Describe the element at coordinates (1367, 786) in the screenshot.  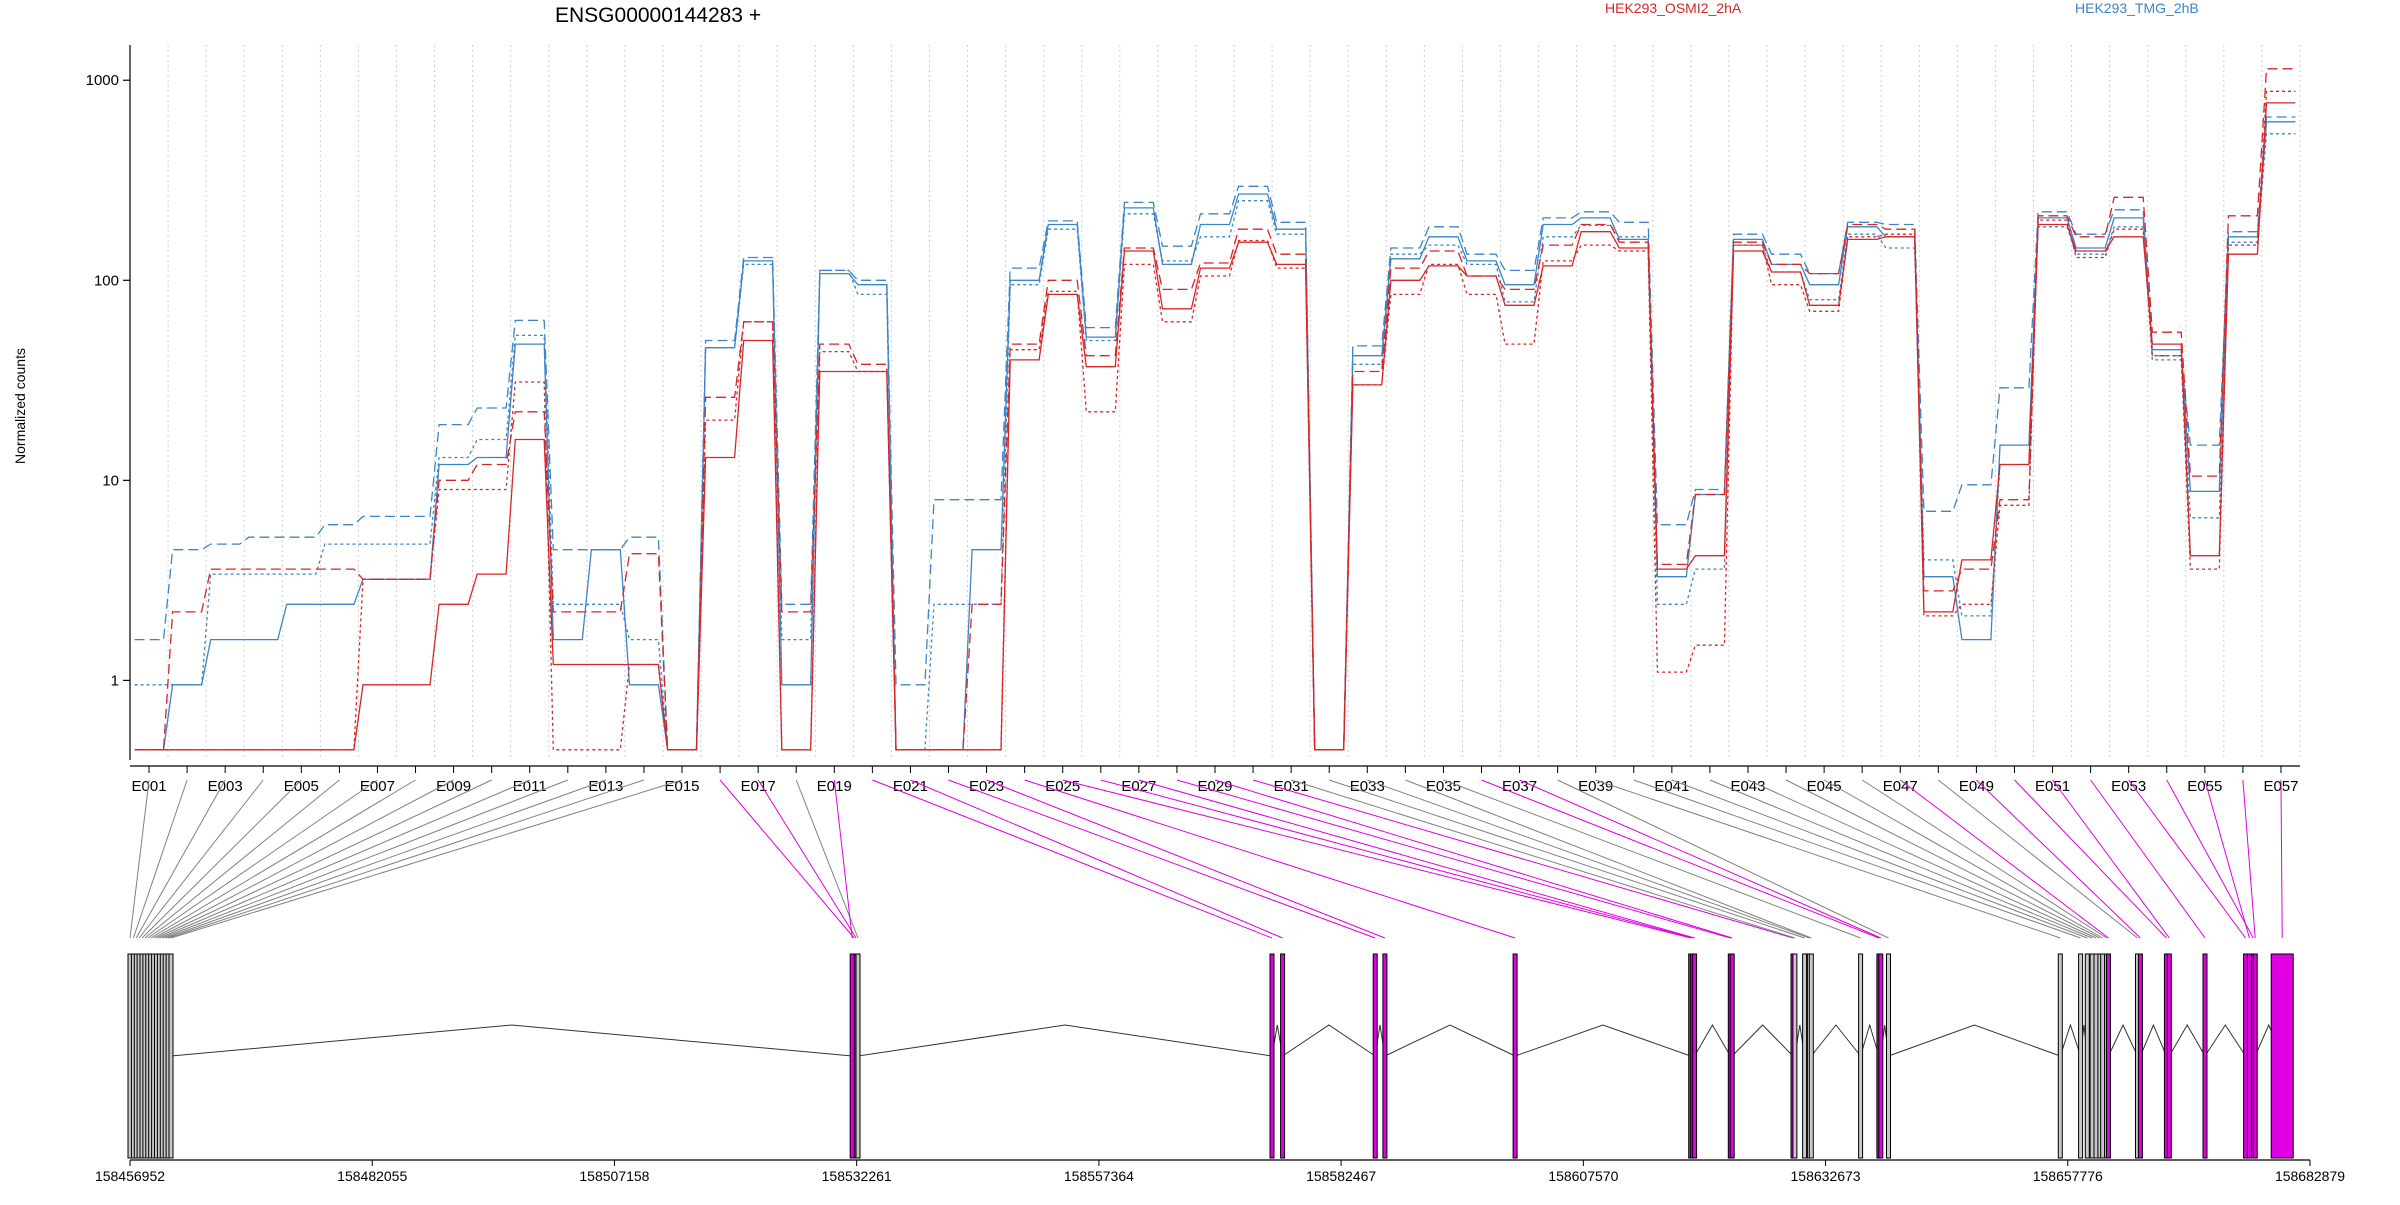
I see `x-tick-label: E033` at that location.